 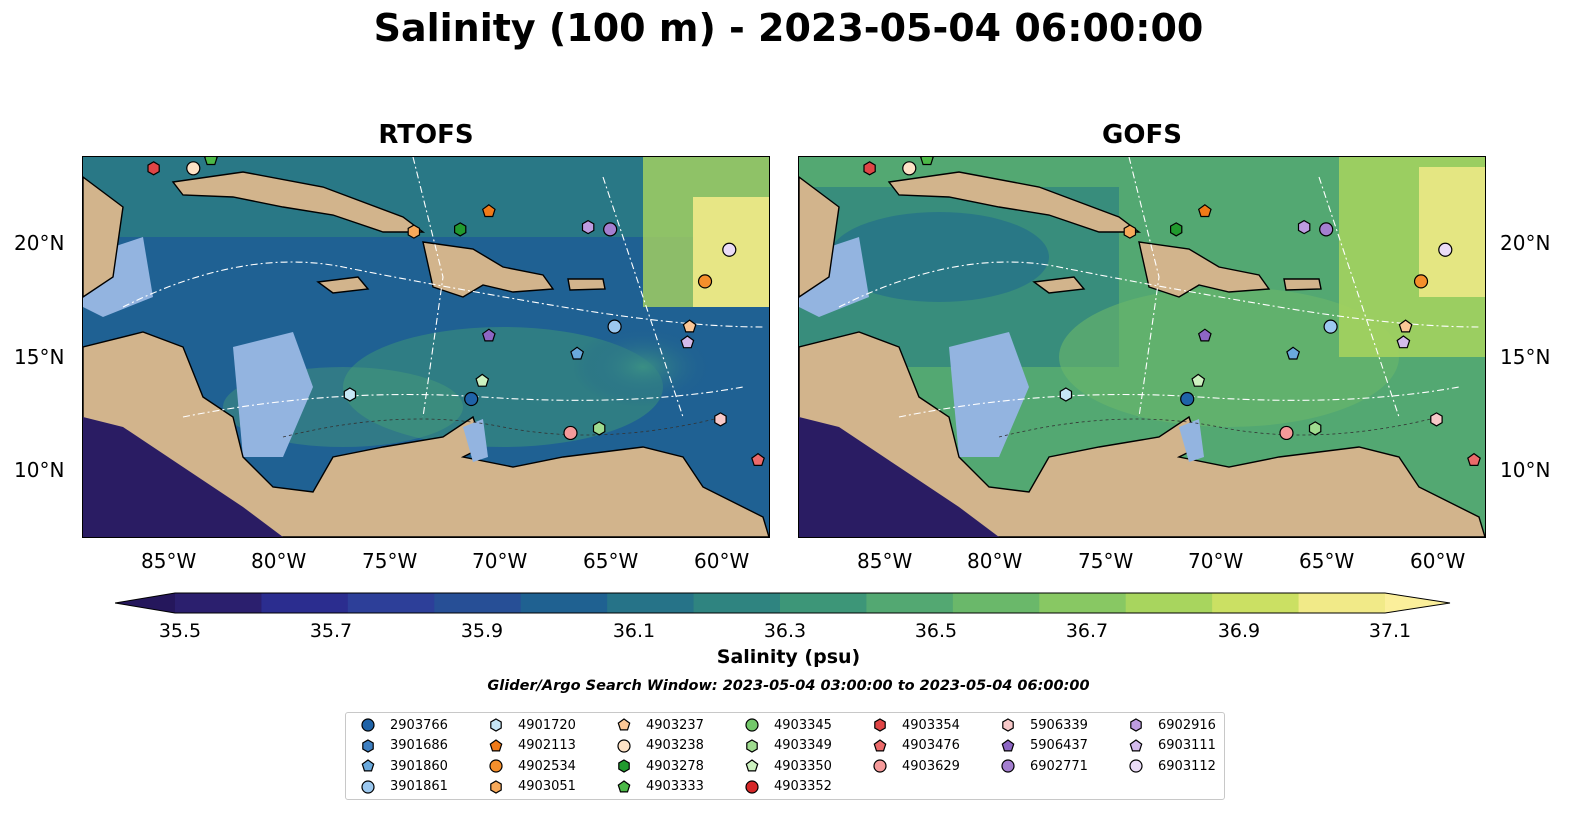 I want to click on legend-item: 5906437, so click(x=1044, y=746).